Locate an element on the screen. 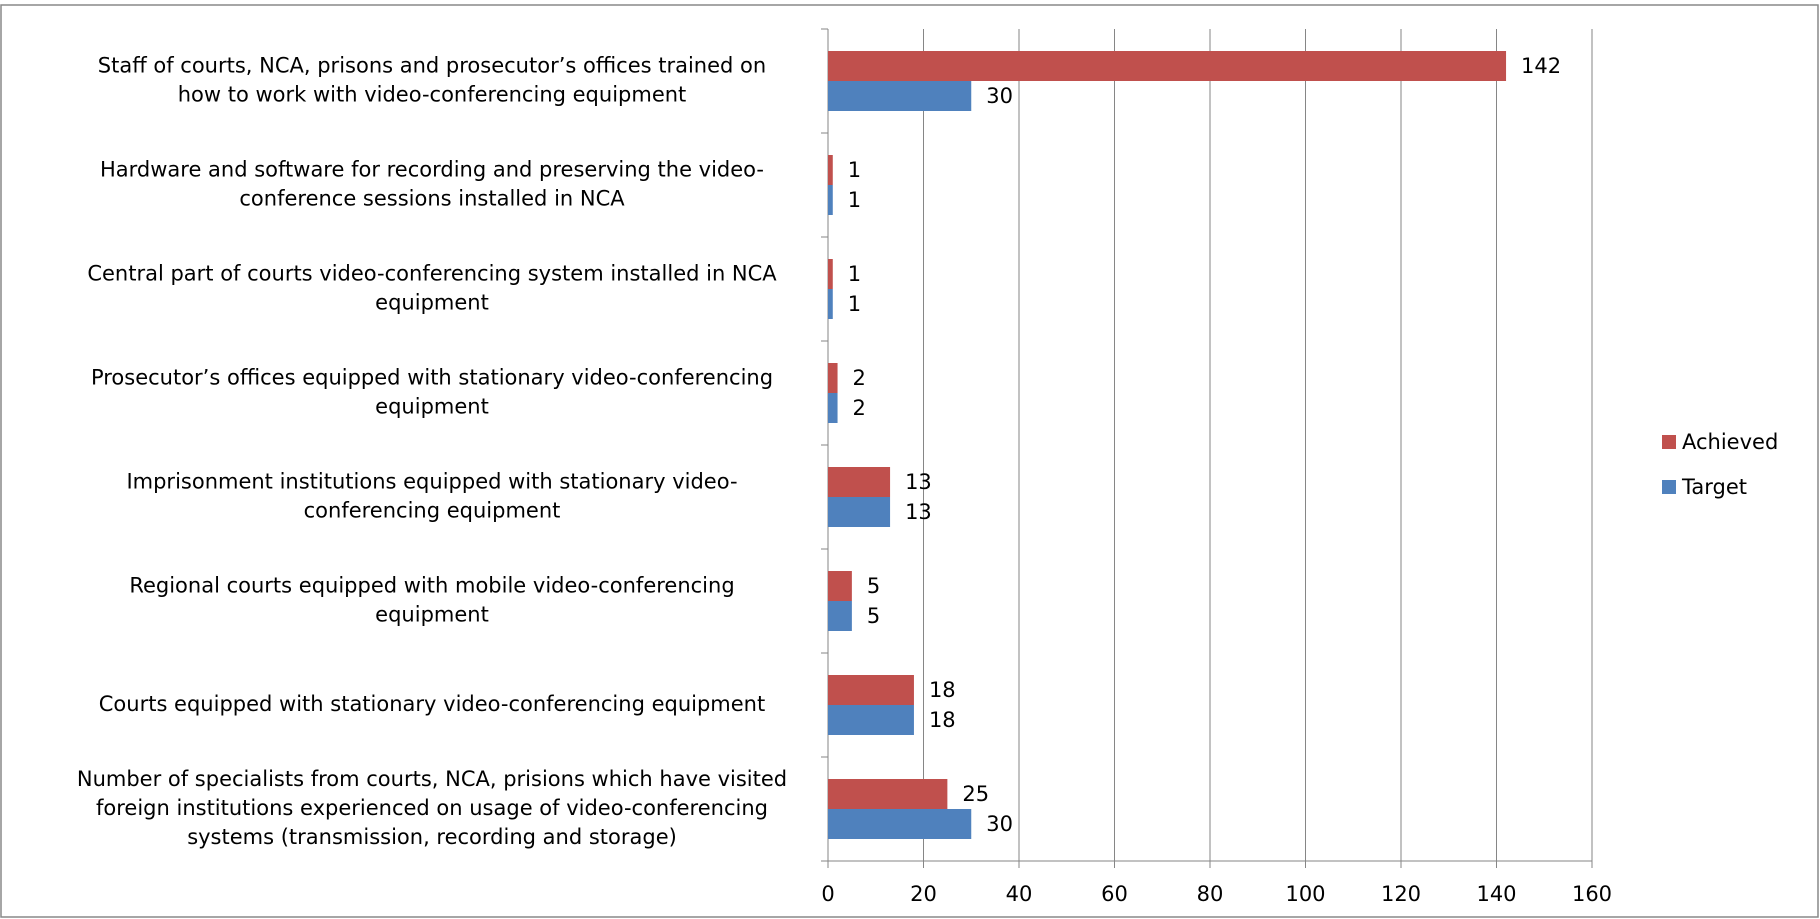 Image resolution: width=1820 pixels, height=919 pixels. x-tick-label: 100 is located at coordinates (1305, 894).